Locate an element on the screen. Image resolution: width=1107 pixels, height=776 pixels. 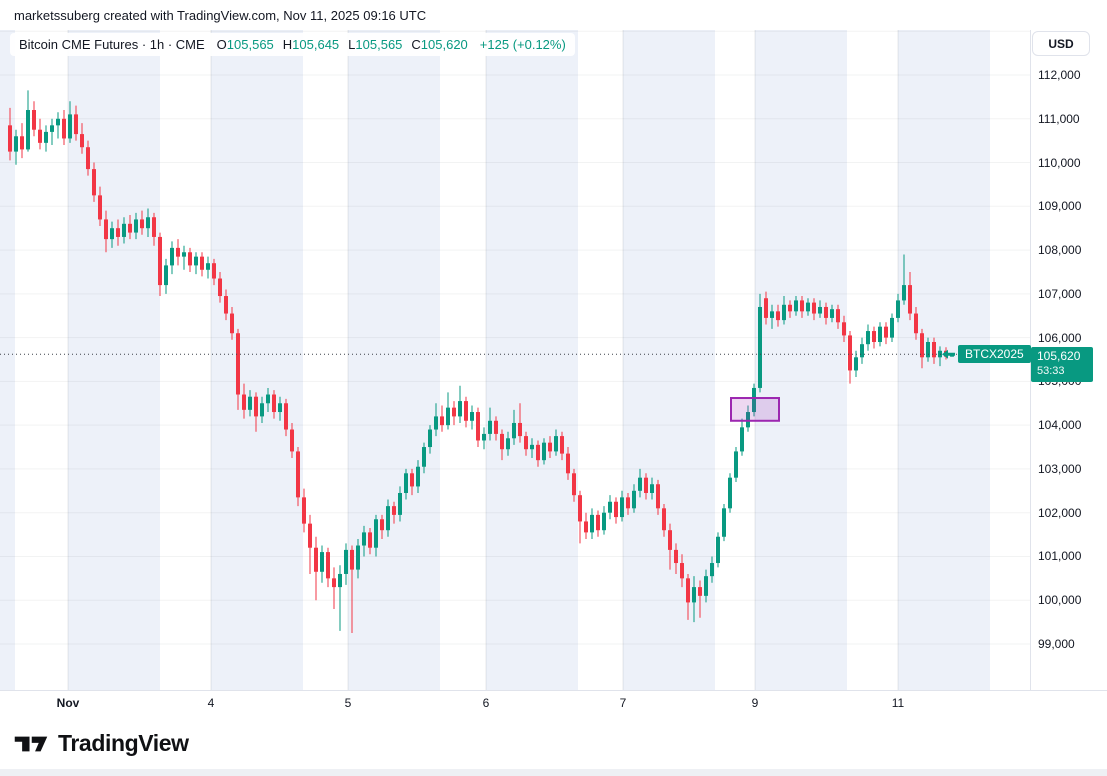
price-axis-label: 106,000 is located at coordinates (1060, 337).